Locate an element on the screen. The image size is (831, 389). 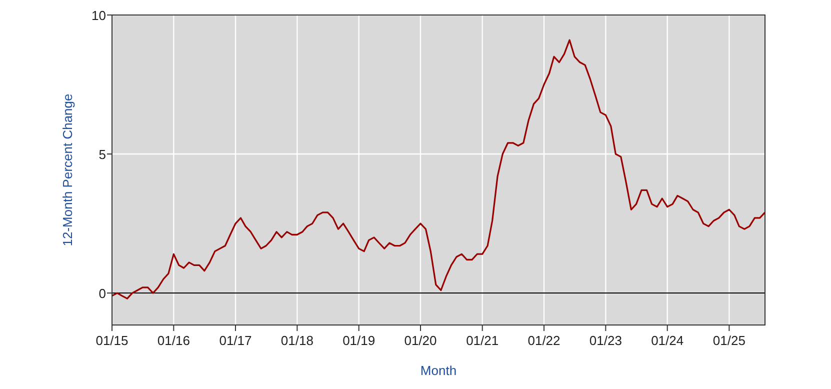
x-tick-label: 01/17 is located at coordinates (235, 340).